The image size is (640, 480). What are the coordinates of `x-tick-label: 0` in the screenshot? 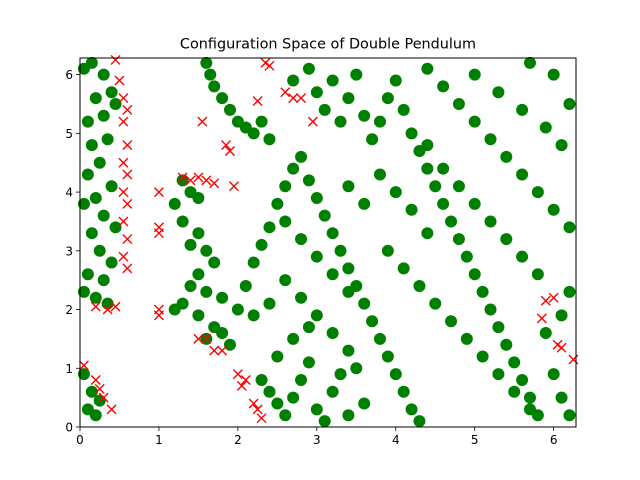 It's located at (80, 440).